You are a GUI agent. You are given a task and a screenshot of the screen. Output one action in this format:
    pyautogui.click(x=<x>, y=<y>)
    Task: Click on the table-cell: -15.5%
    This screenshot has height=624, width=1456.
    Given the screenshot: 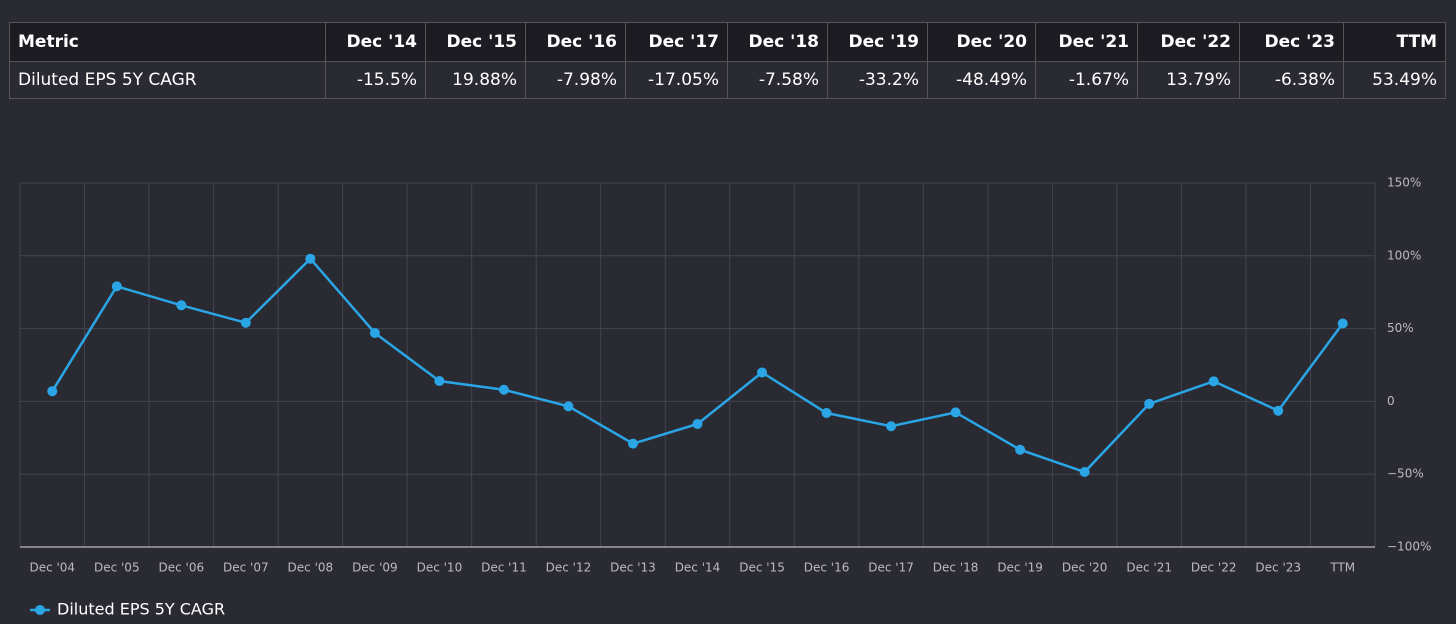 What is the action you would take?
    pyautogui.click(x=375, y=80)
    